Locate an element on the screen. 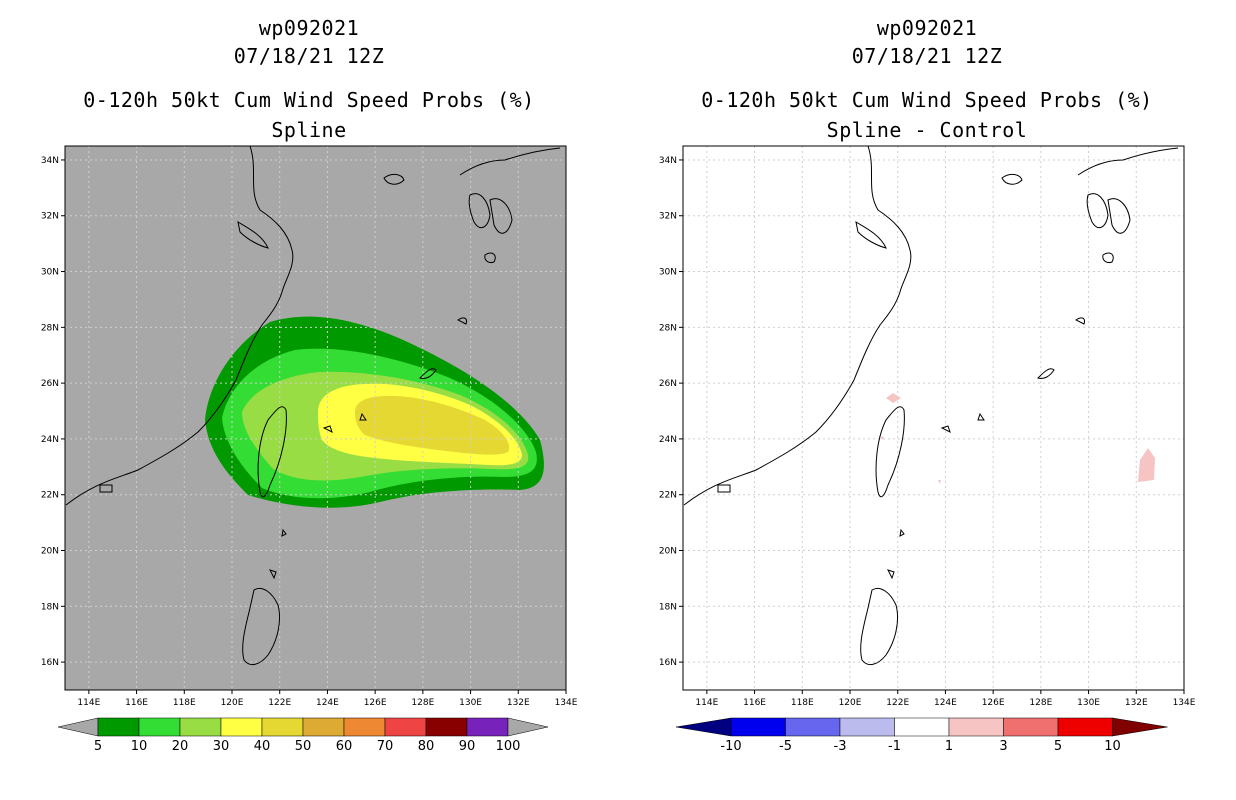 This screenshot has width=1236, height=800. panel-subtitle: Spline is located at coordinates (309, 130).